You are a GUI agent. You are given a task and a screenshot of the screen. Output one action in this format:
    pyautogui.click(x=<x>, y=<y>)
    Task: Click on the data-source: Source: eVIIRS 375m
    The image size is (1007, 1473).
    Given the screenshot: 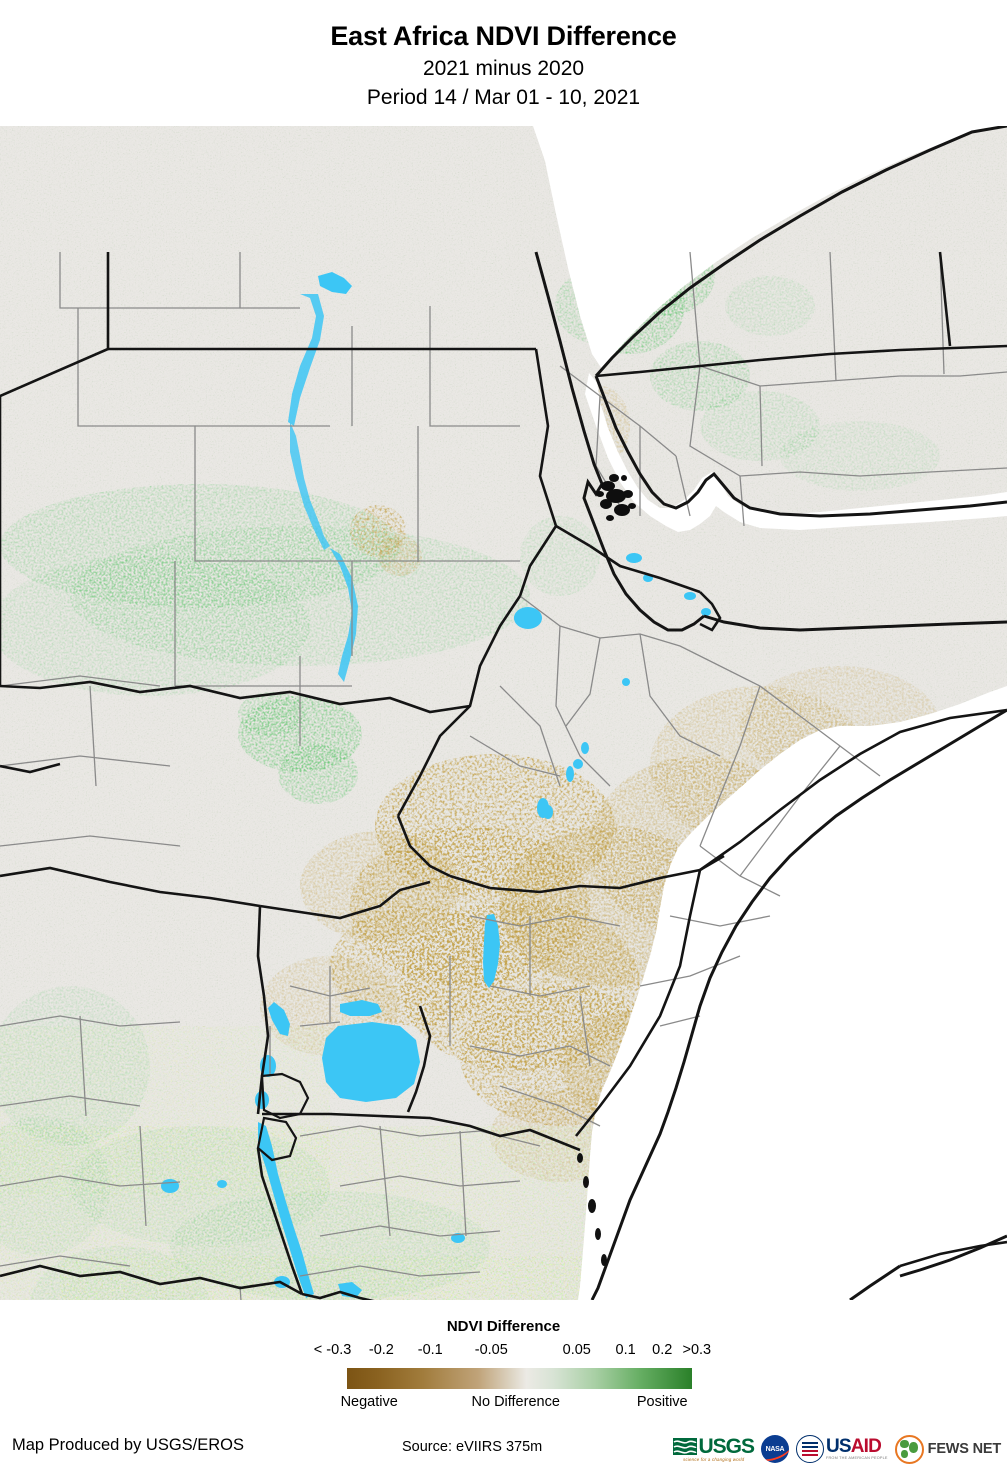 What is the action you would take?
    pyautogui.click(x=472, y=1447)
    